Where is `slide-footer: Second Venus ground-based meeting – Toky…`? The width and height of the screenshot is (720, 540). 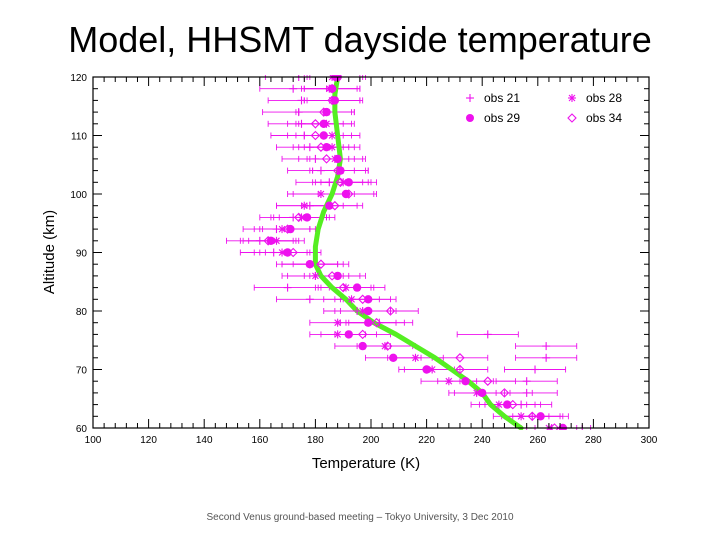 slide-footer: Second Venus ground-based meeting – Toky… is located at coordinates (360, 517).